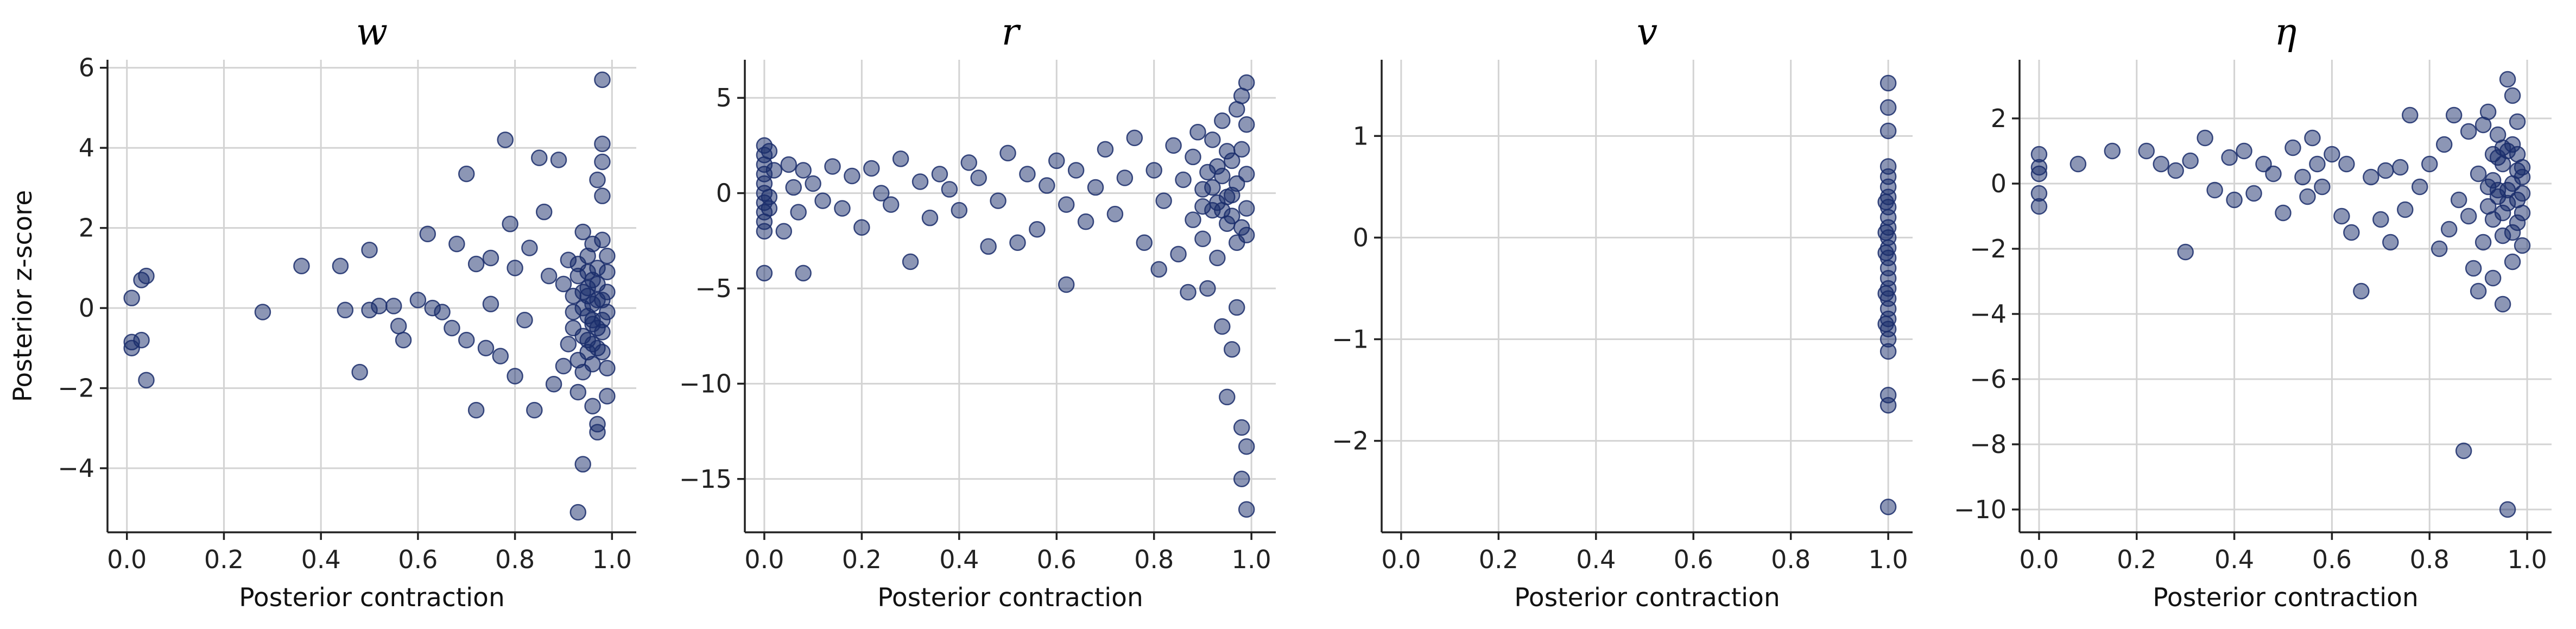 The image size is (2576, 629). What do you see at coordinates (1888, 559) in the screenshot?
I see `x-tick-label: 1.0` at bounding box center [1888, 559].